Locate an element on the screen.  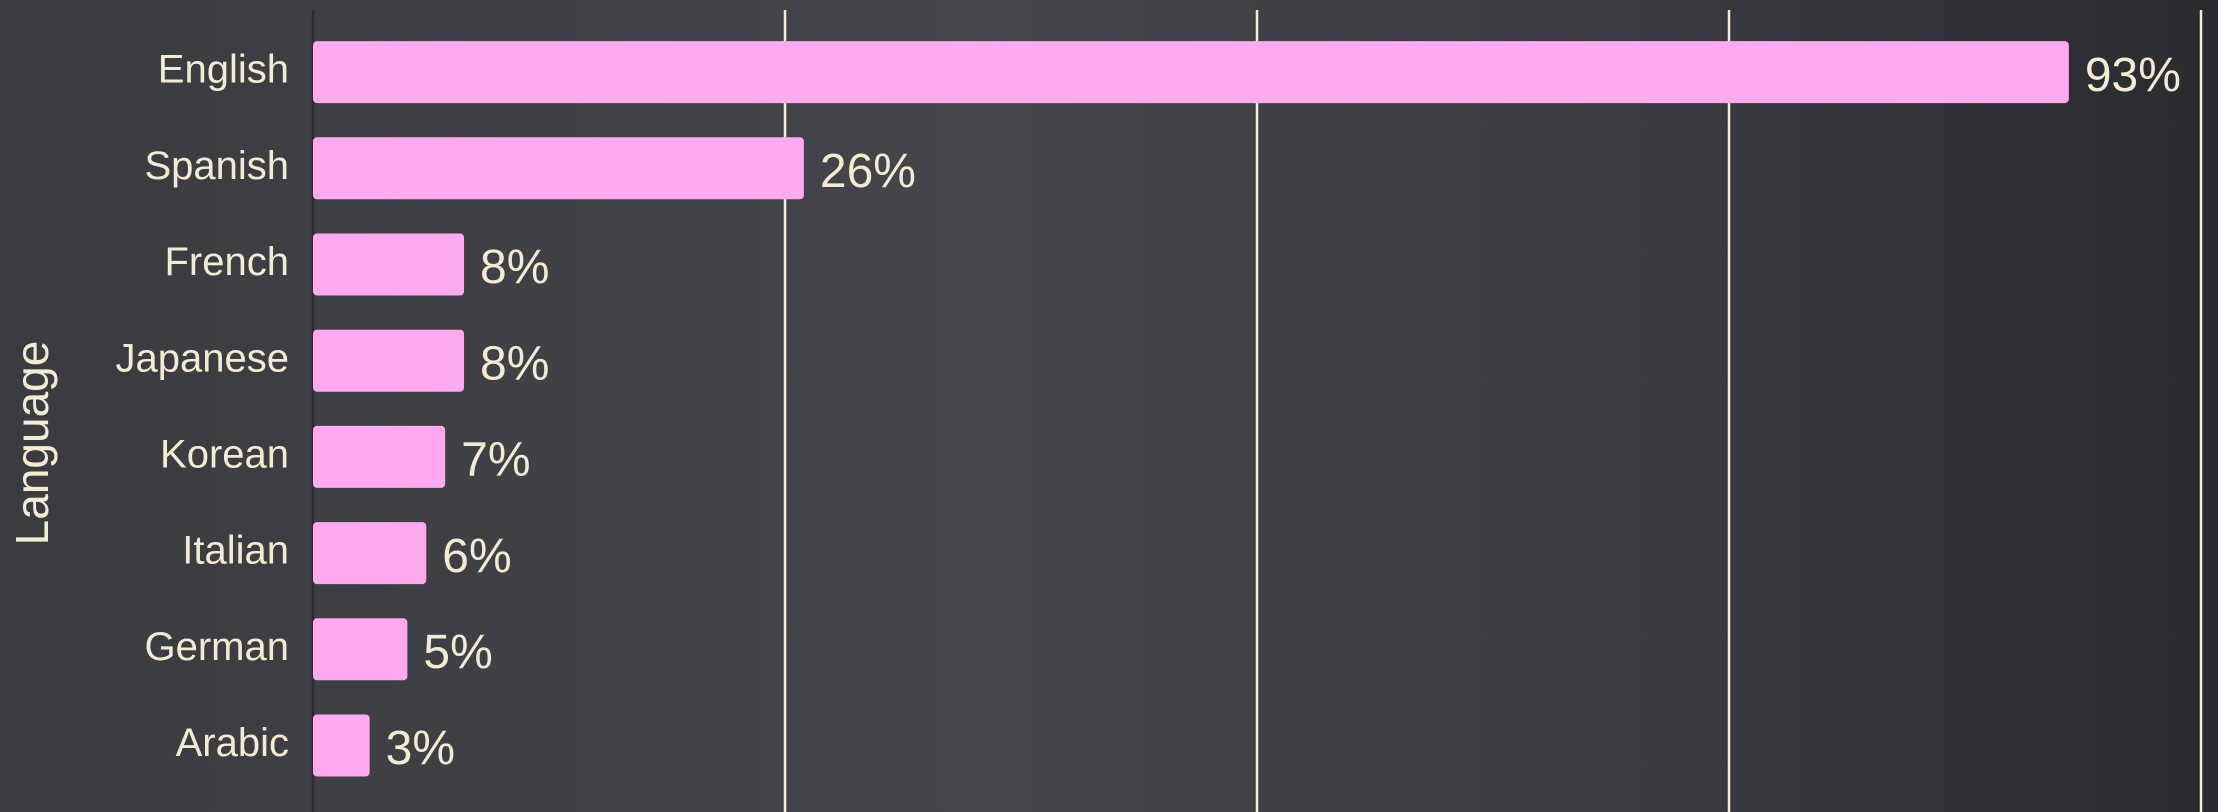
value-label: 3% is located at coordinates (420, 748).